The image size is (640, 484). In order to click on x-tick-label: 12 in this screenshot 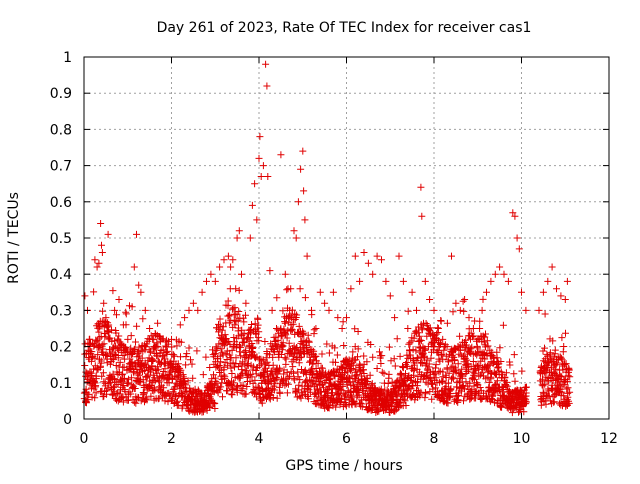, I will do `click(609, 439)`.